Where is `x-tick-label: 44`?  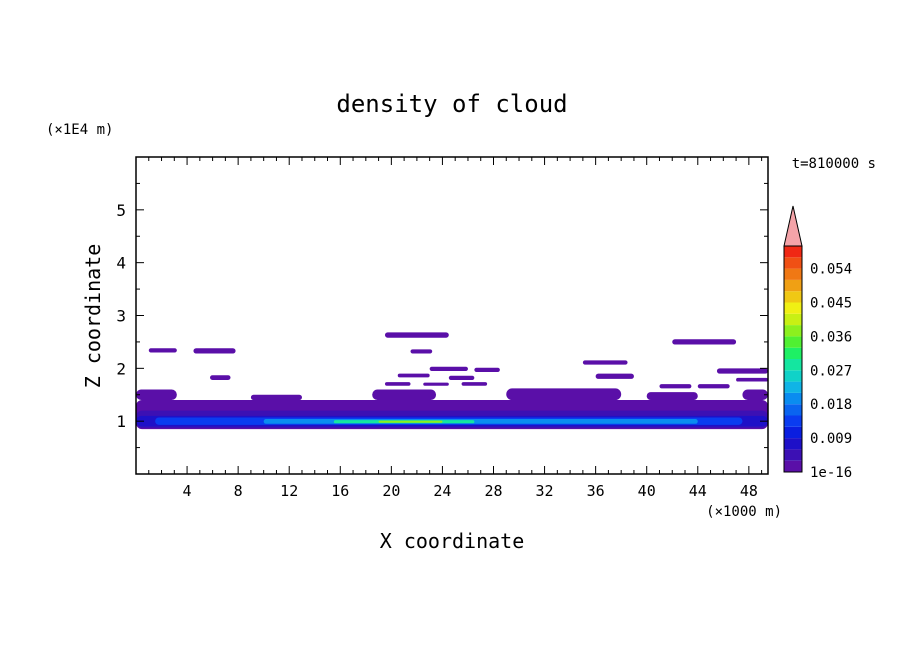 x-tick-label: 44 is located at coordinates (698, 491).